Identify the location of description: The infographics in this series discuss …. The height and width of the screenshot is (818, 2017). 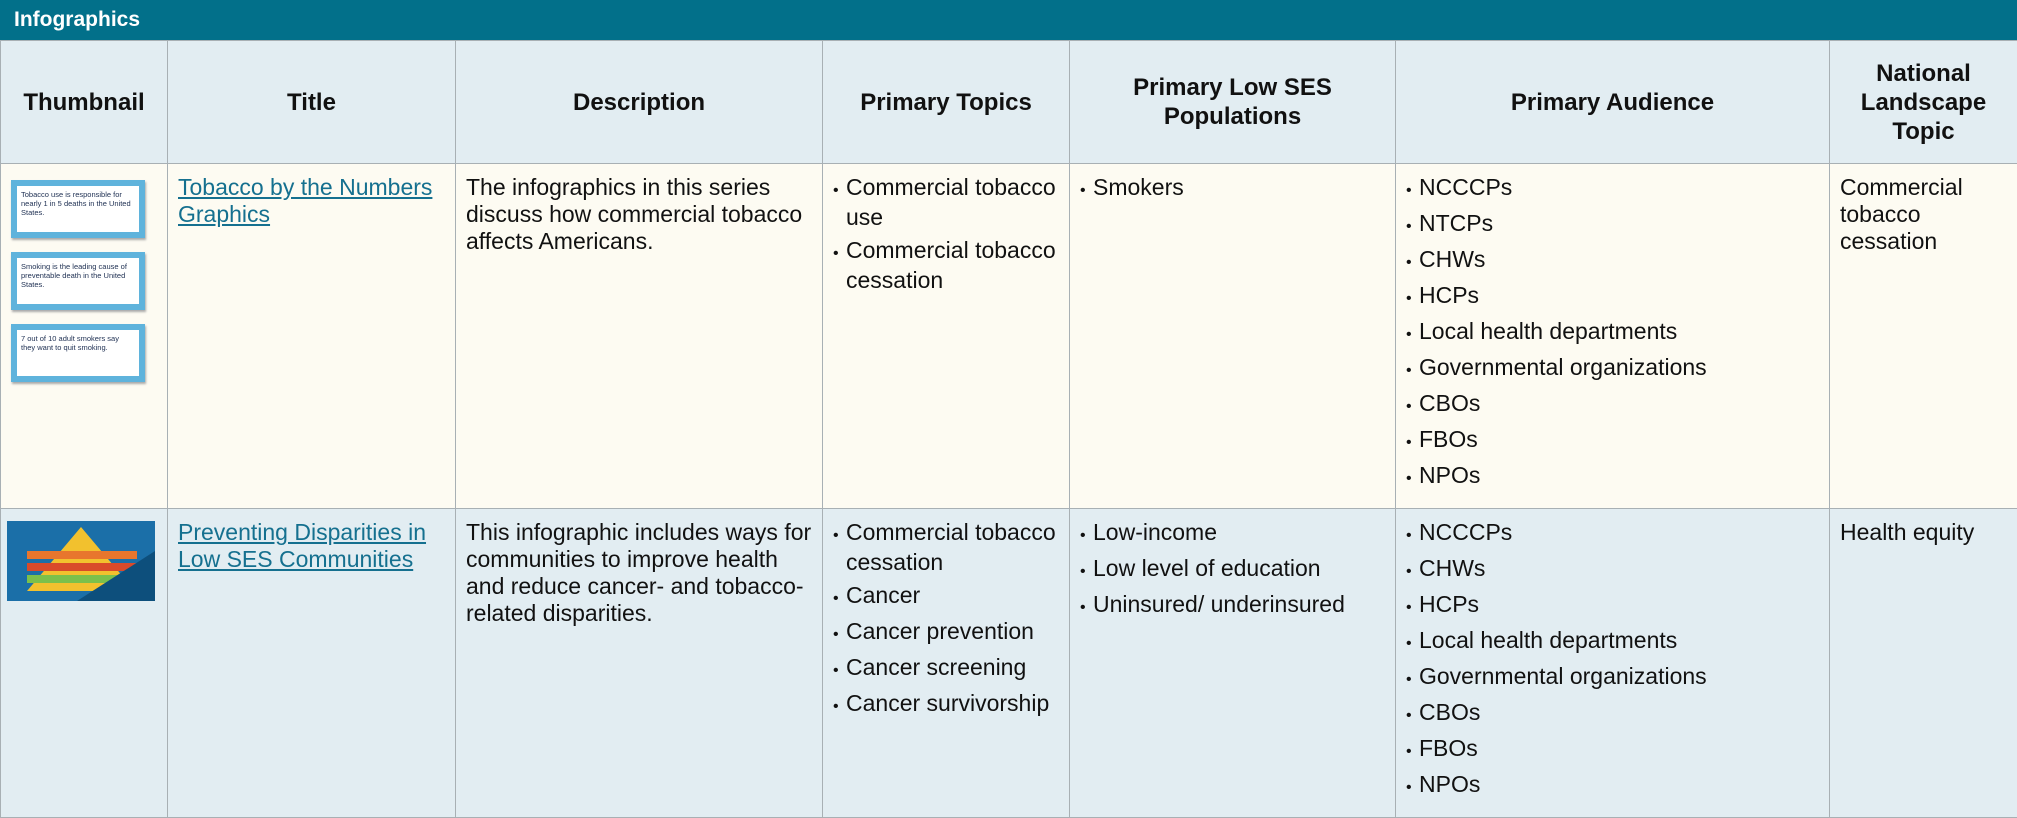
(639, 336).